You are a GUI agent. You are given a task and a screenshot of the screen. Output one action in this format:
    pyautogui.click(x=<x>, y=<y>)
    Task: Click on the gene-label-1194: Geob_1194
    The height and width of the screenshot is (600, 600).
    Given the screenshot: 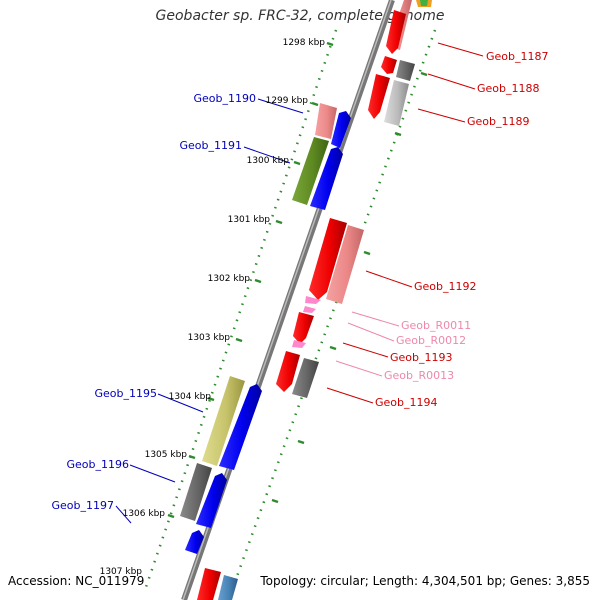 What is the action you would take?
    pyautogui.click(x=406, y=402)
    